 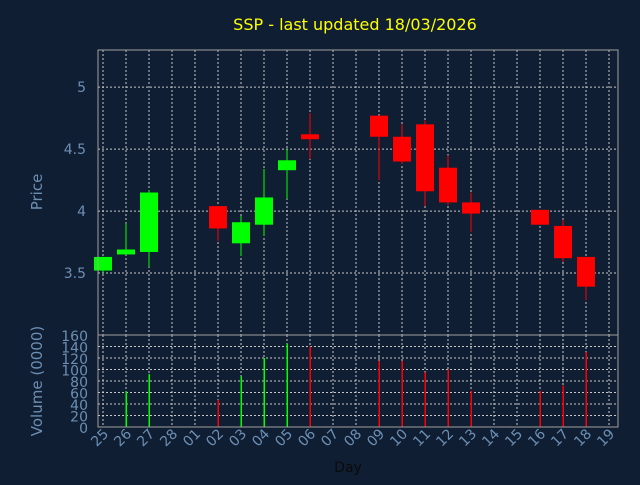 What do you see at coordinates (81, 212) in the screenshot?
I see `price-ytick-label: 4` at bounding box center [81, 212].